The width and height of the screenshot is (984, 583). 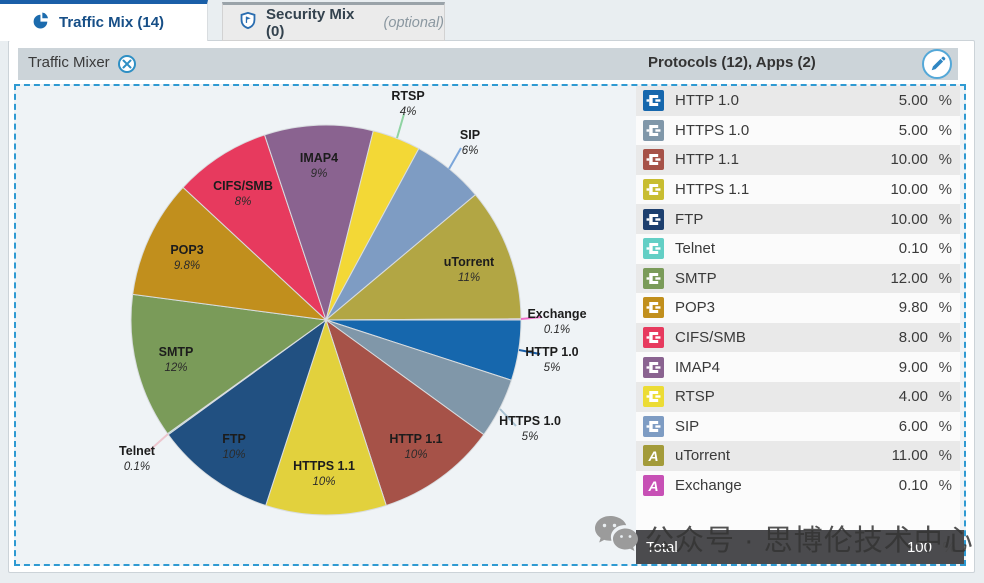 I want to click on pie-slice-ftp, so click(x=247, y=412).